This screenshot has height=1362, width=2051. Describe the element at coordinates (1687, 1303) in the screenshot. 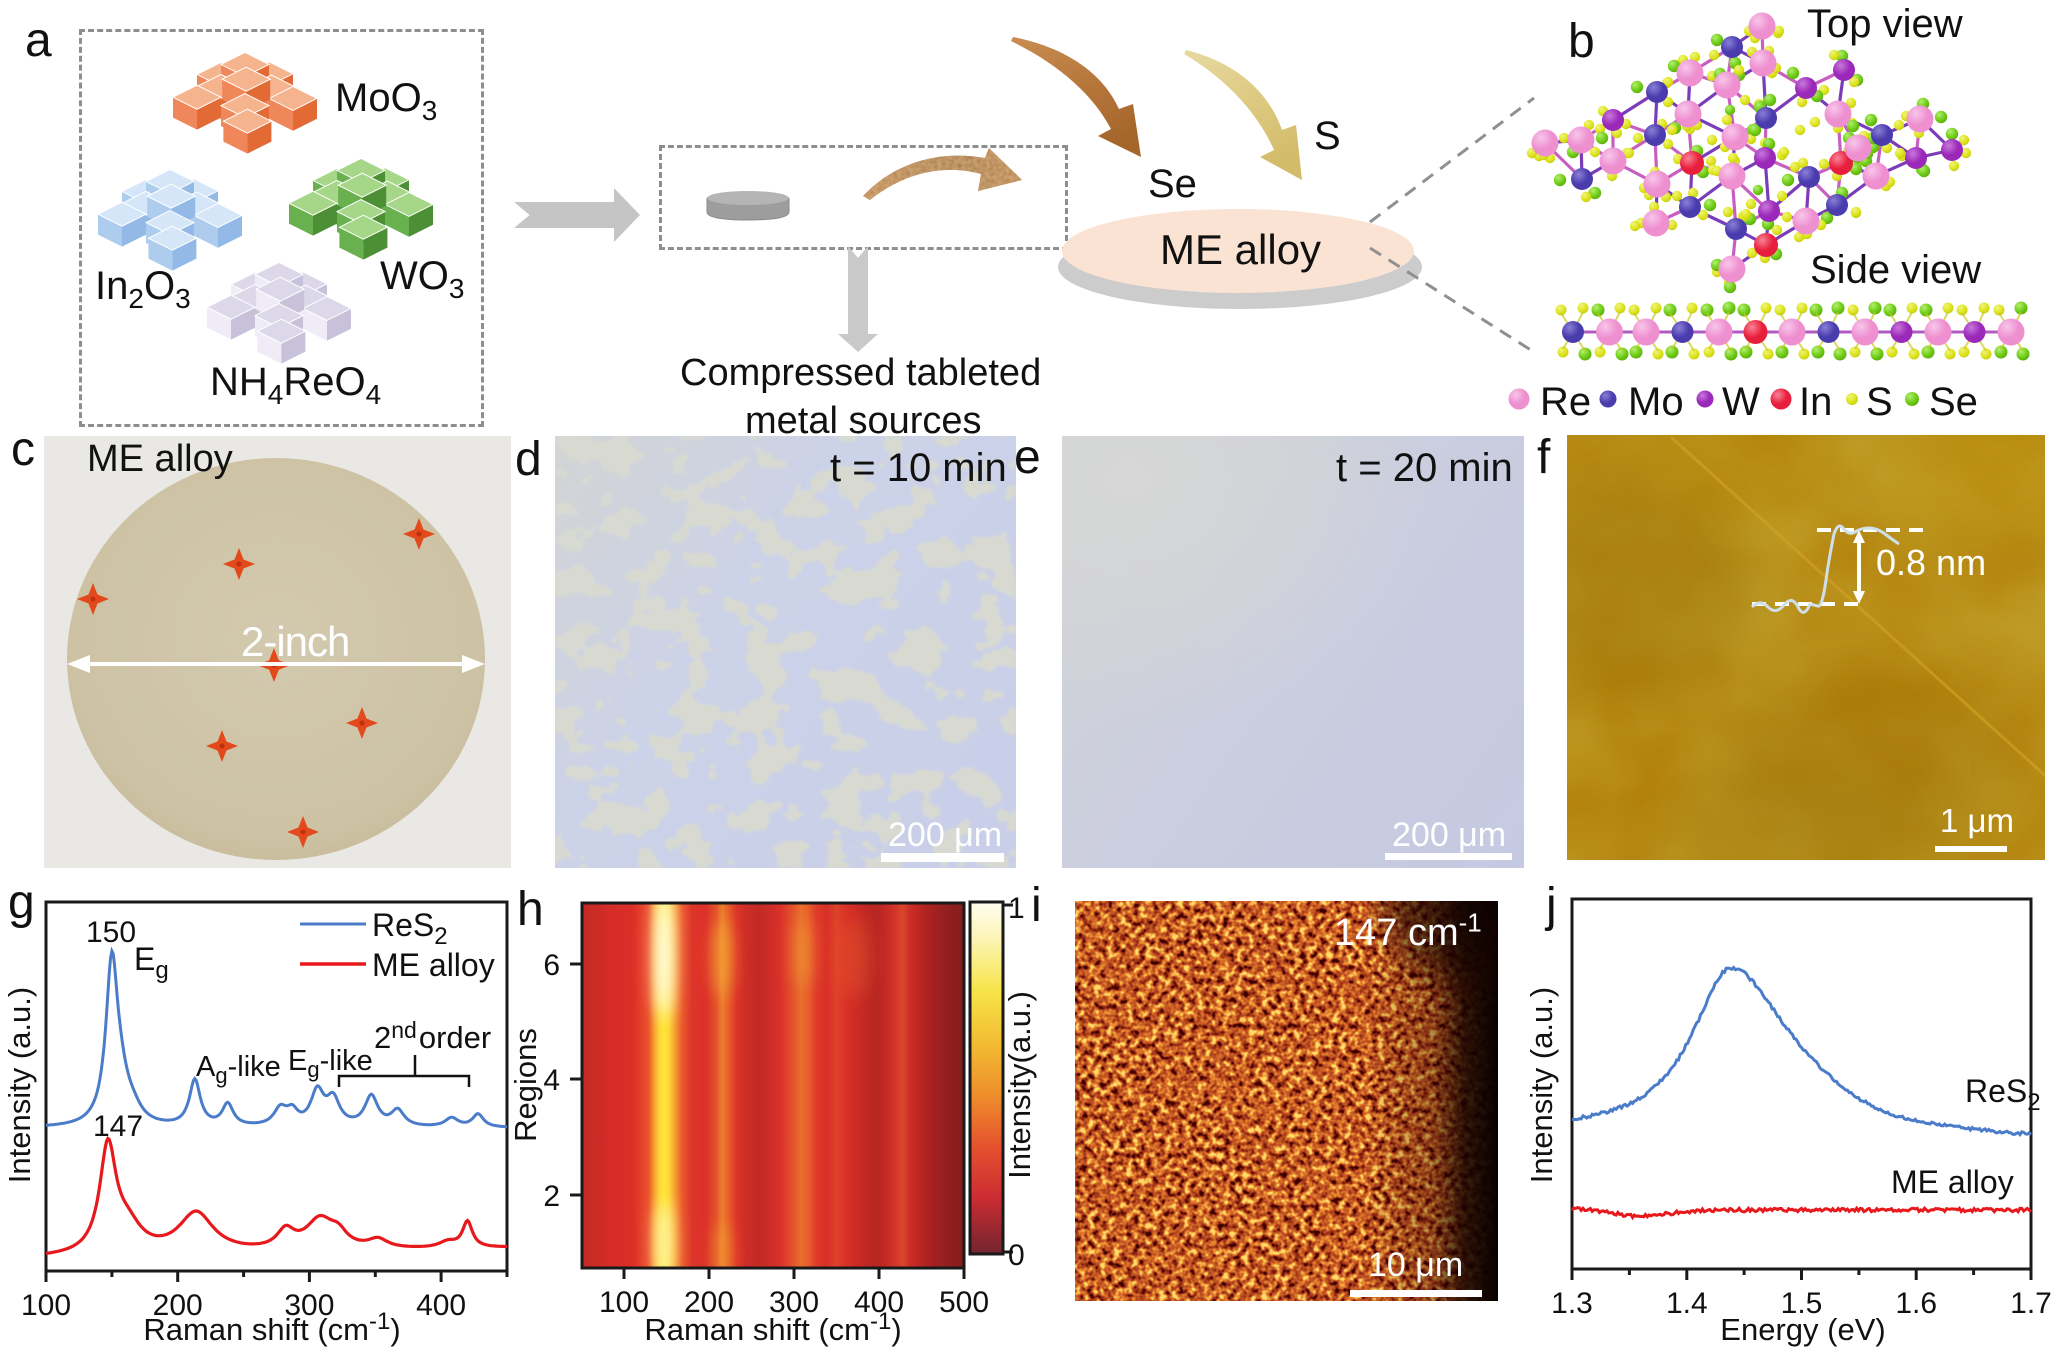

I see `svg-text: 1.4` at that location.